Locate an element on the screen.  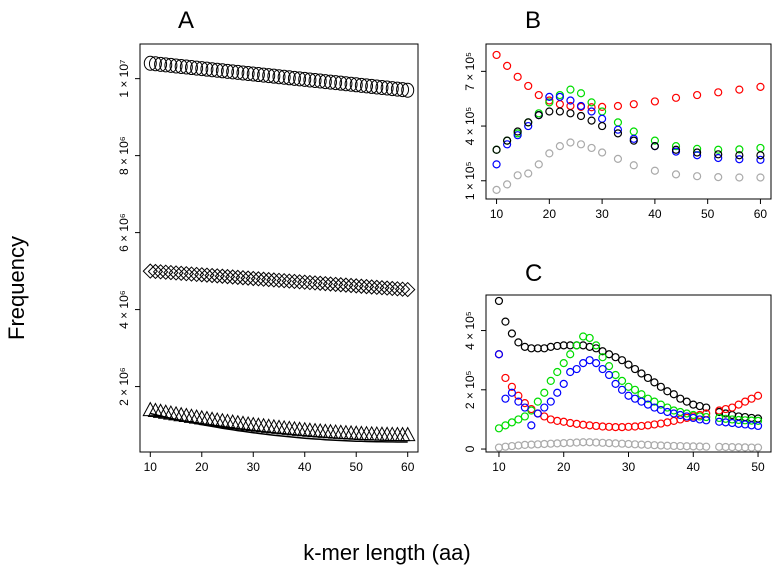
x-tick-label: 30 is located at coordinates (602, 214).